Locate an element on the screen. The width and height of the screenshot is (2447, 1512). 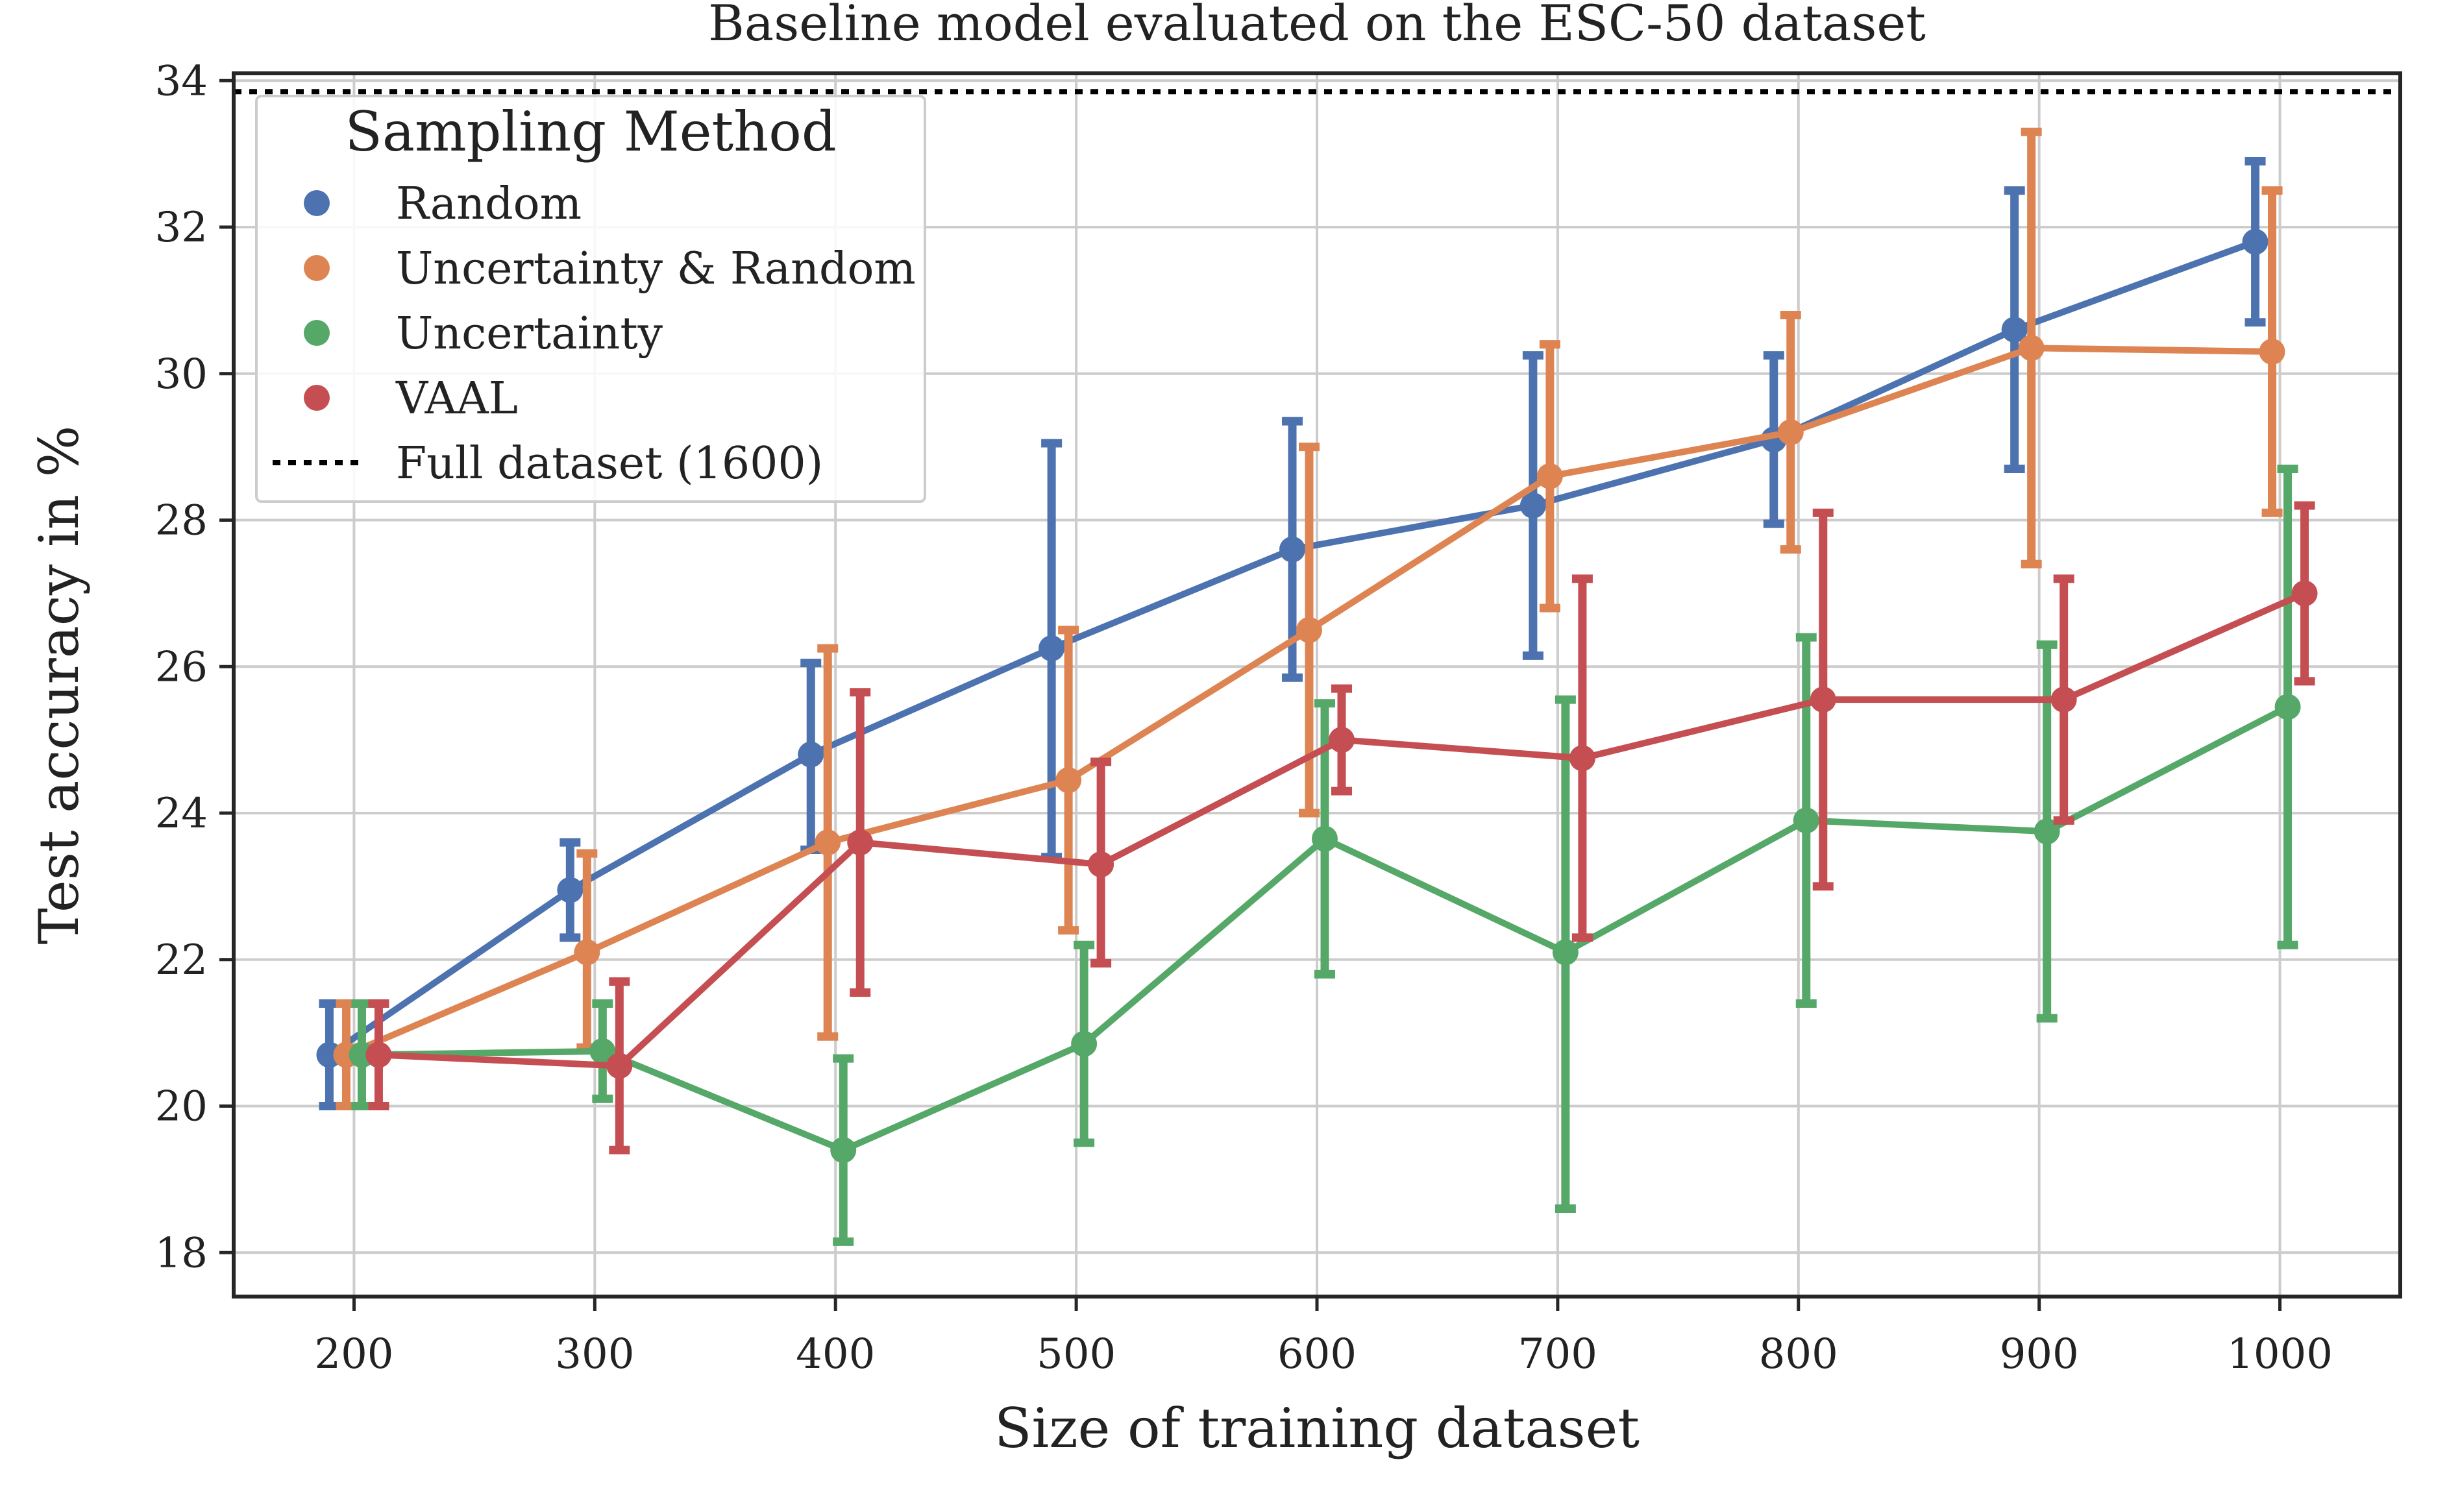
x-tick-label: 200 is located at coordinates (353, 1354).